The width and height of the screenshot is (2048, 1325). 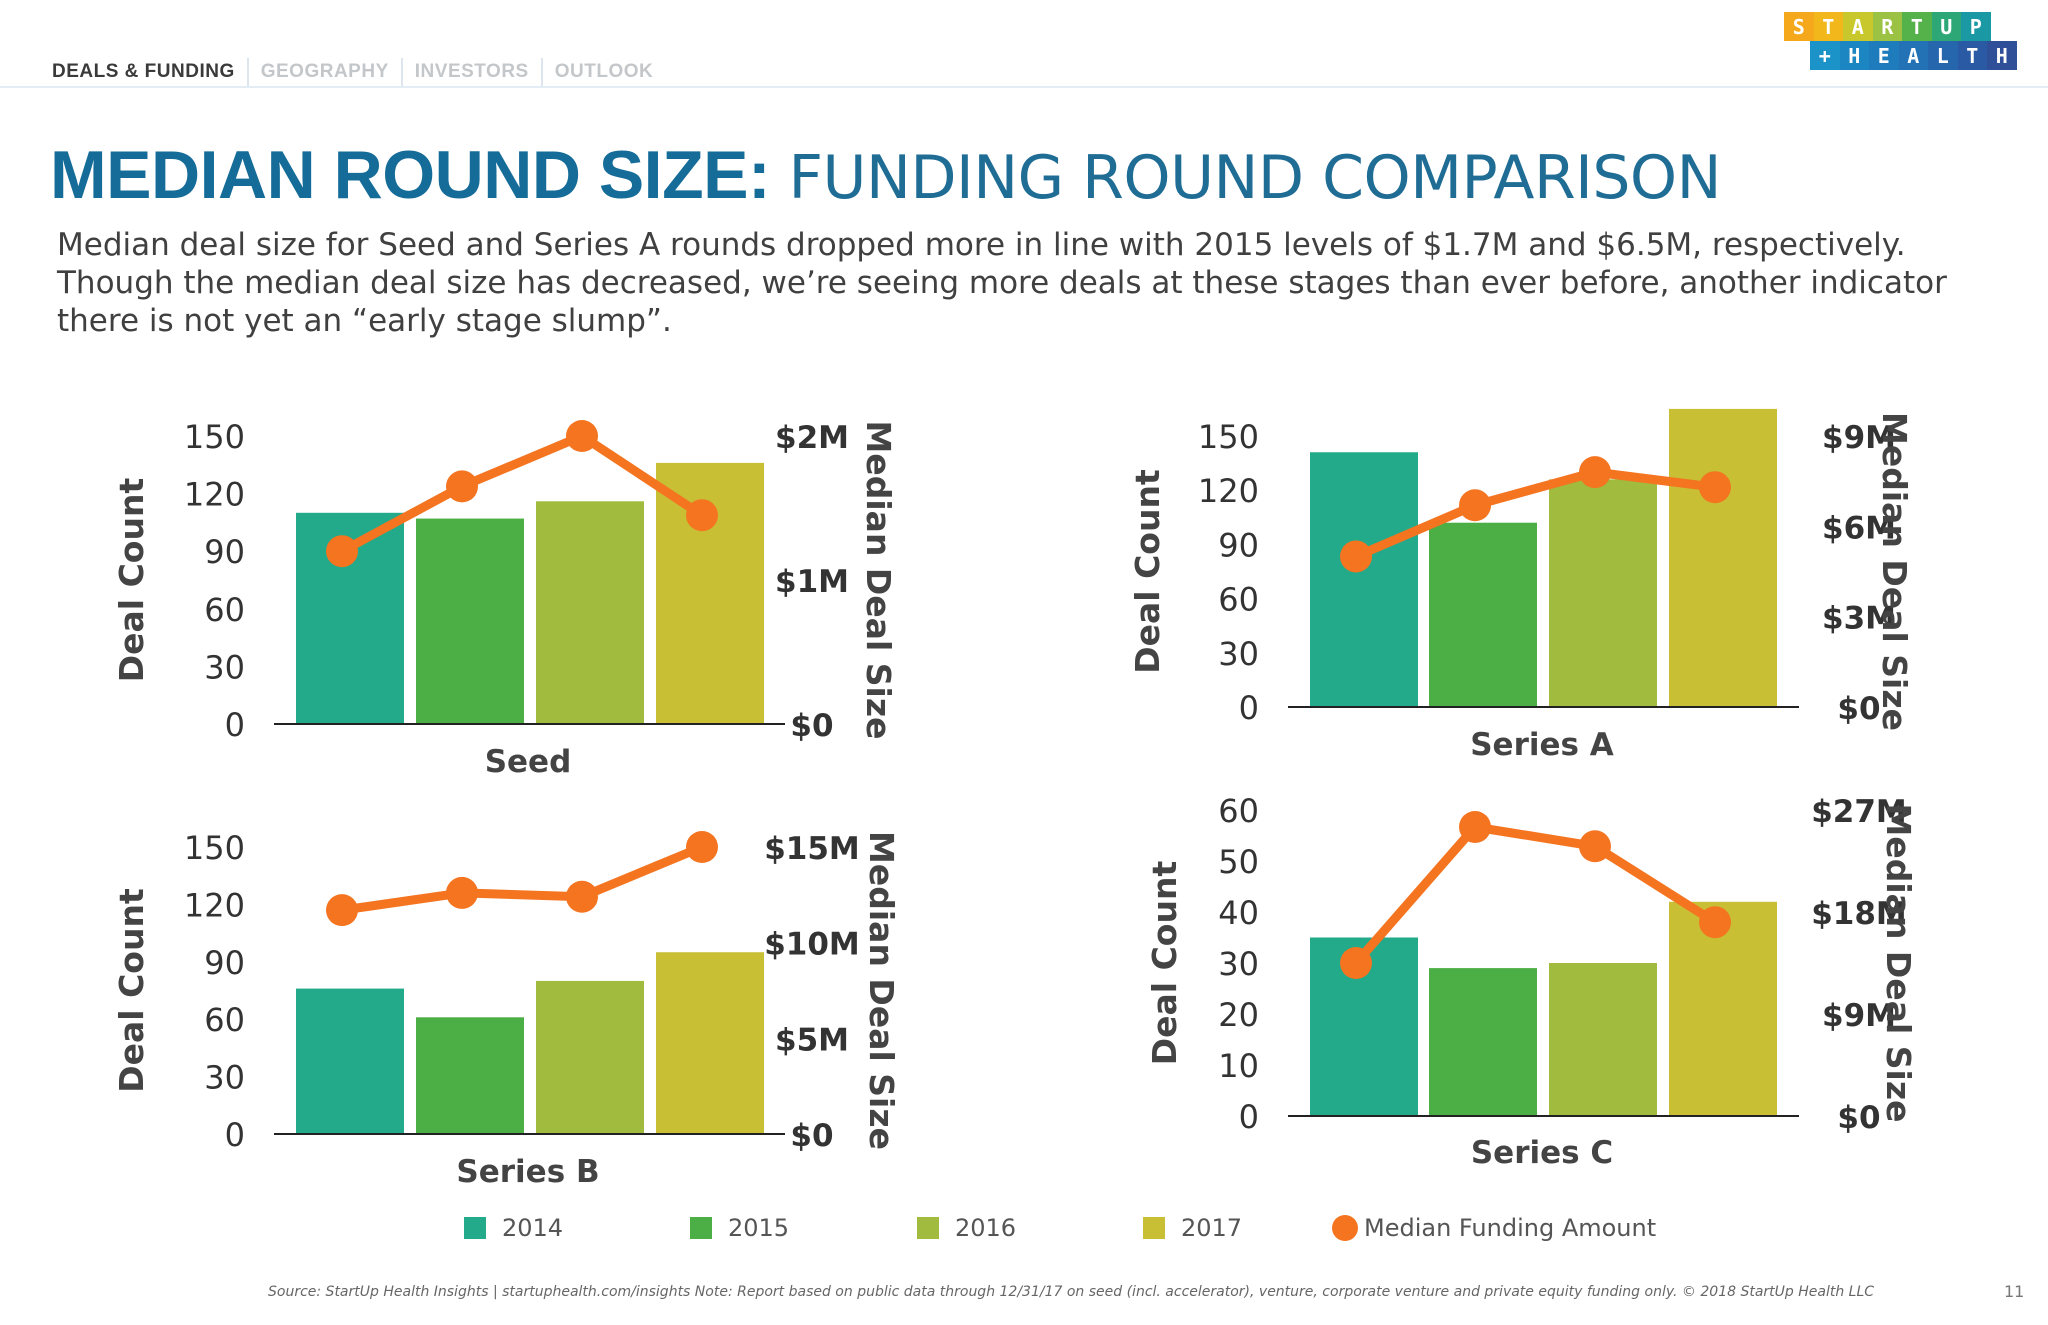 I want to click on legend-swatch-2014, so click(x=475, y=1228).